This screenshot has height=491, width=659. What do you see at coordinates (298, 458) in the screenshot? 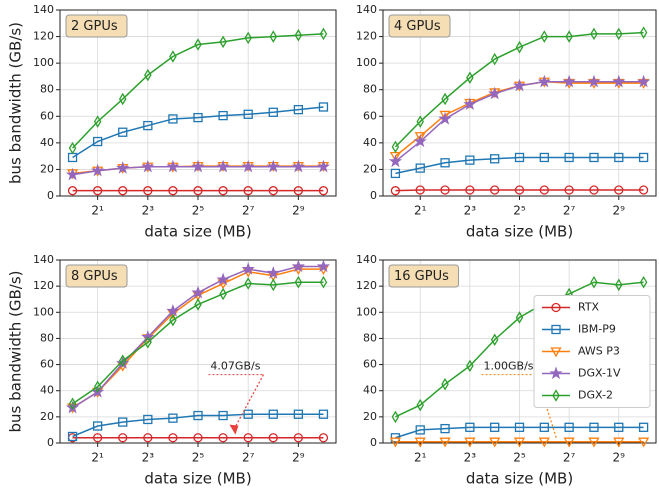
I see `x-tick-label: 2⁹` at bounding box center [298, 458].